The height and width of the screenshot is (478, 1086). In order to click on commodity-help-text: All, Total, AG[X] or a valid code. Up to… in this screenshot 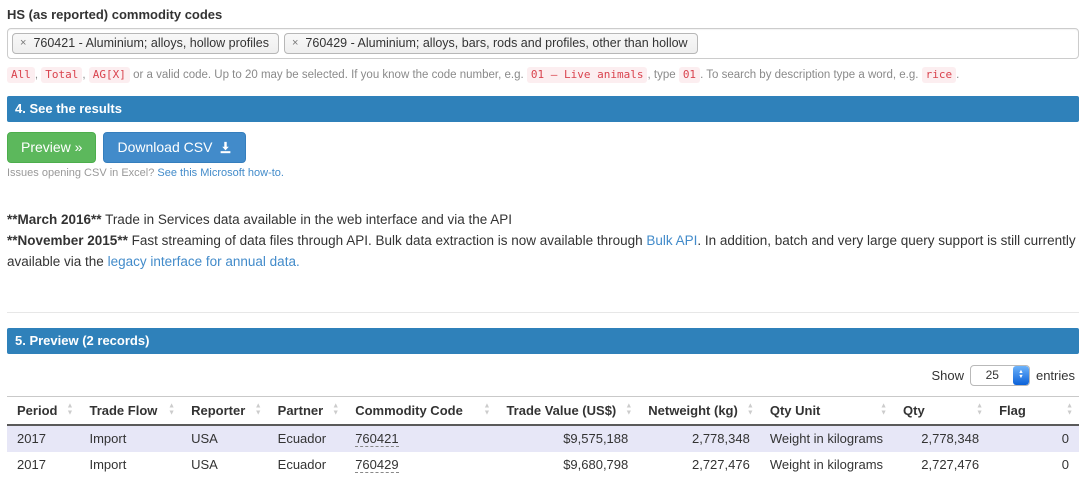, I will do `click(543, 75)`.